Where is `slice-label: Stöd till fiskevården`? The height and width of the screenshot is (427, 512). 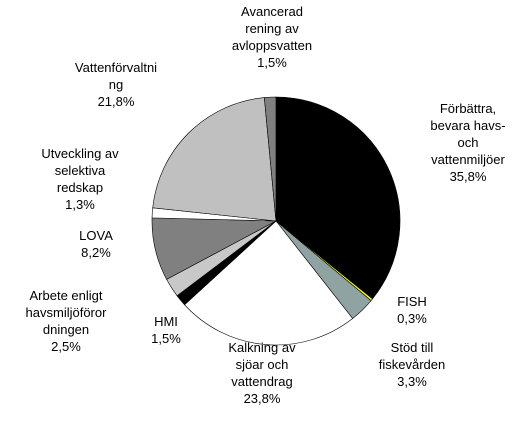
slice-label: Stöd till fiskevården is located at coordinates (412, 356).